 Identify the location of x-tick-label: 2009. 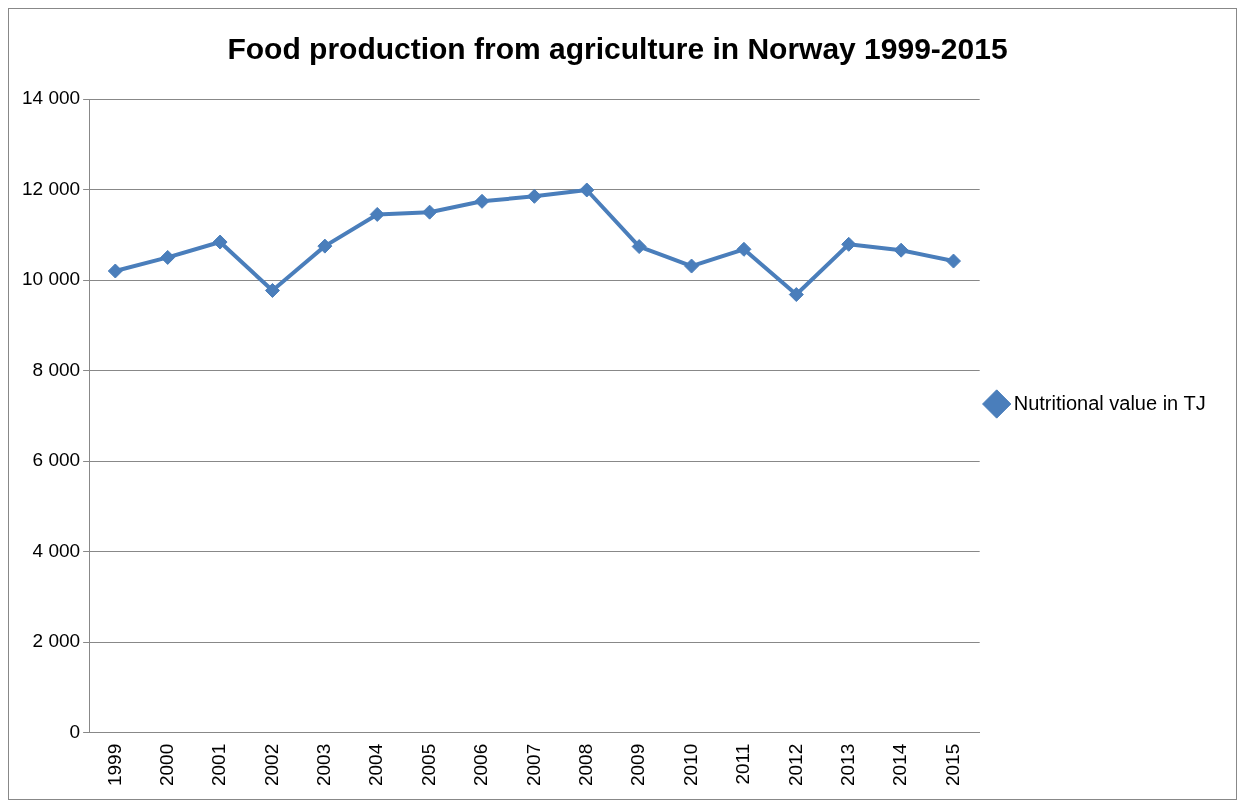
(638, 765).